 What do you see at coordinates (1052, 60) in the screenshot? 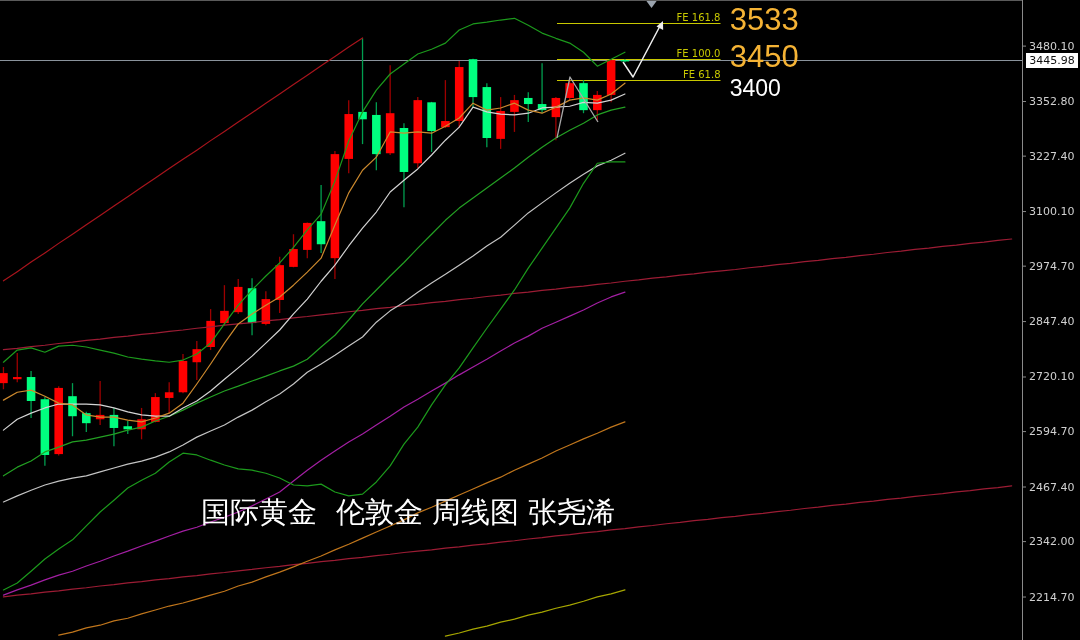
I see `y-tick-label: 3445.98` at bounding box center [1052, 60].